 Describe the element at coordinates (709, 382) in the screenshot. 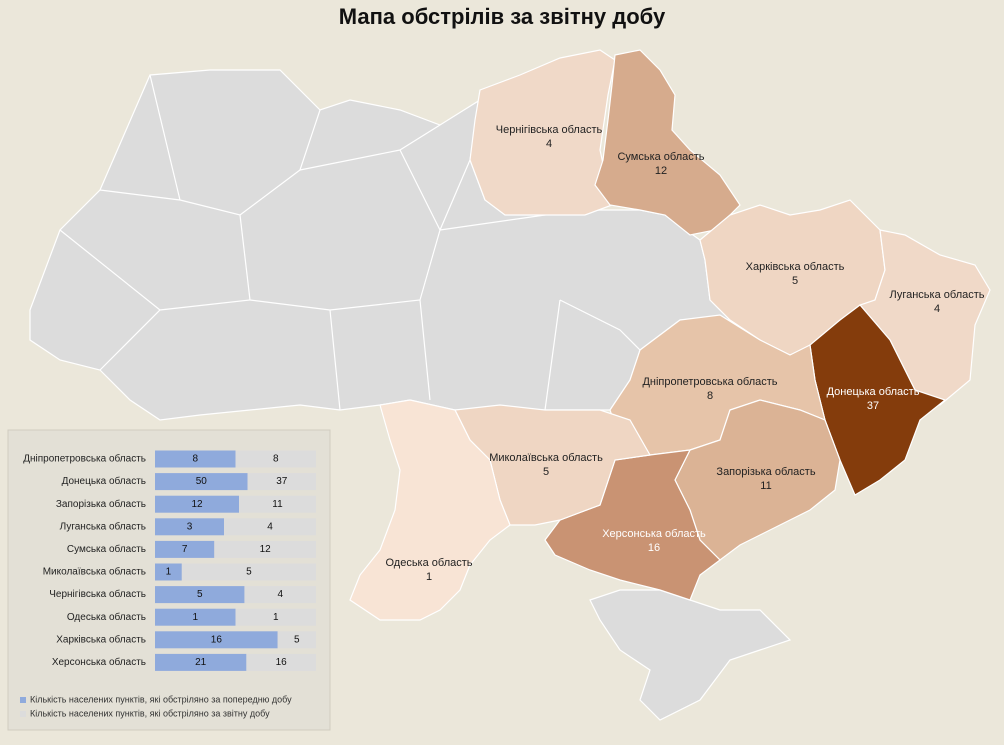

I see `region-label: Дніпропетровська область` at that location.